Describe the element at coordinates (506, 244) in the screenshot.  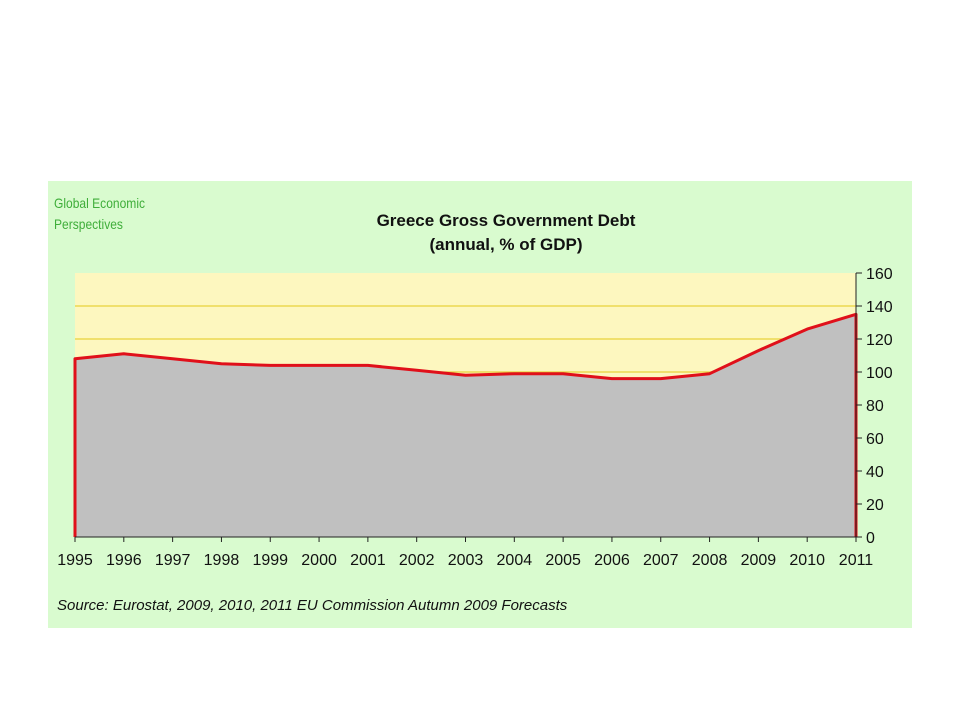
I see `chart-subtitle: (annual, % of GDP)` at that location.